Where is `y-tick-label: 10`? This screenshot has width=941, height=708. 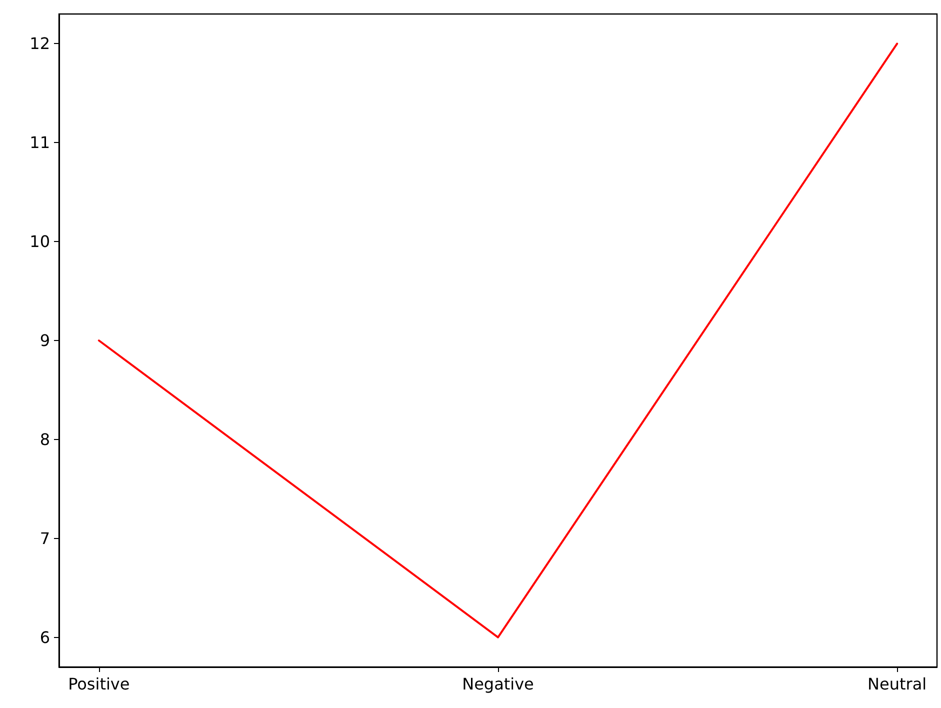
y-tick-label: 10 is located at coordinates (40, 242).